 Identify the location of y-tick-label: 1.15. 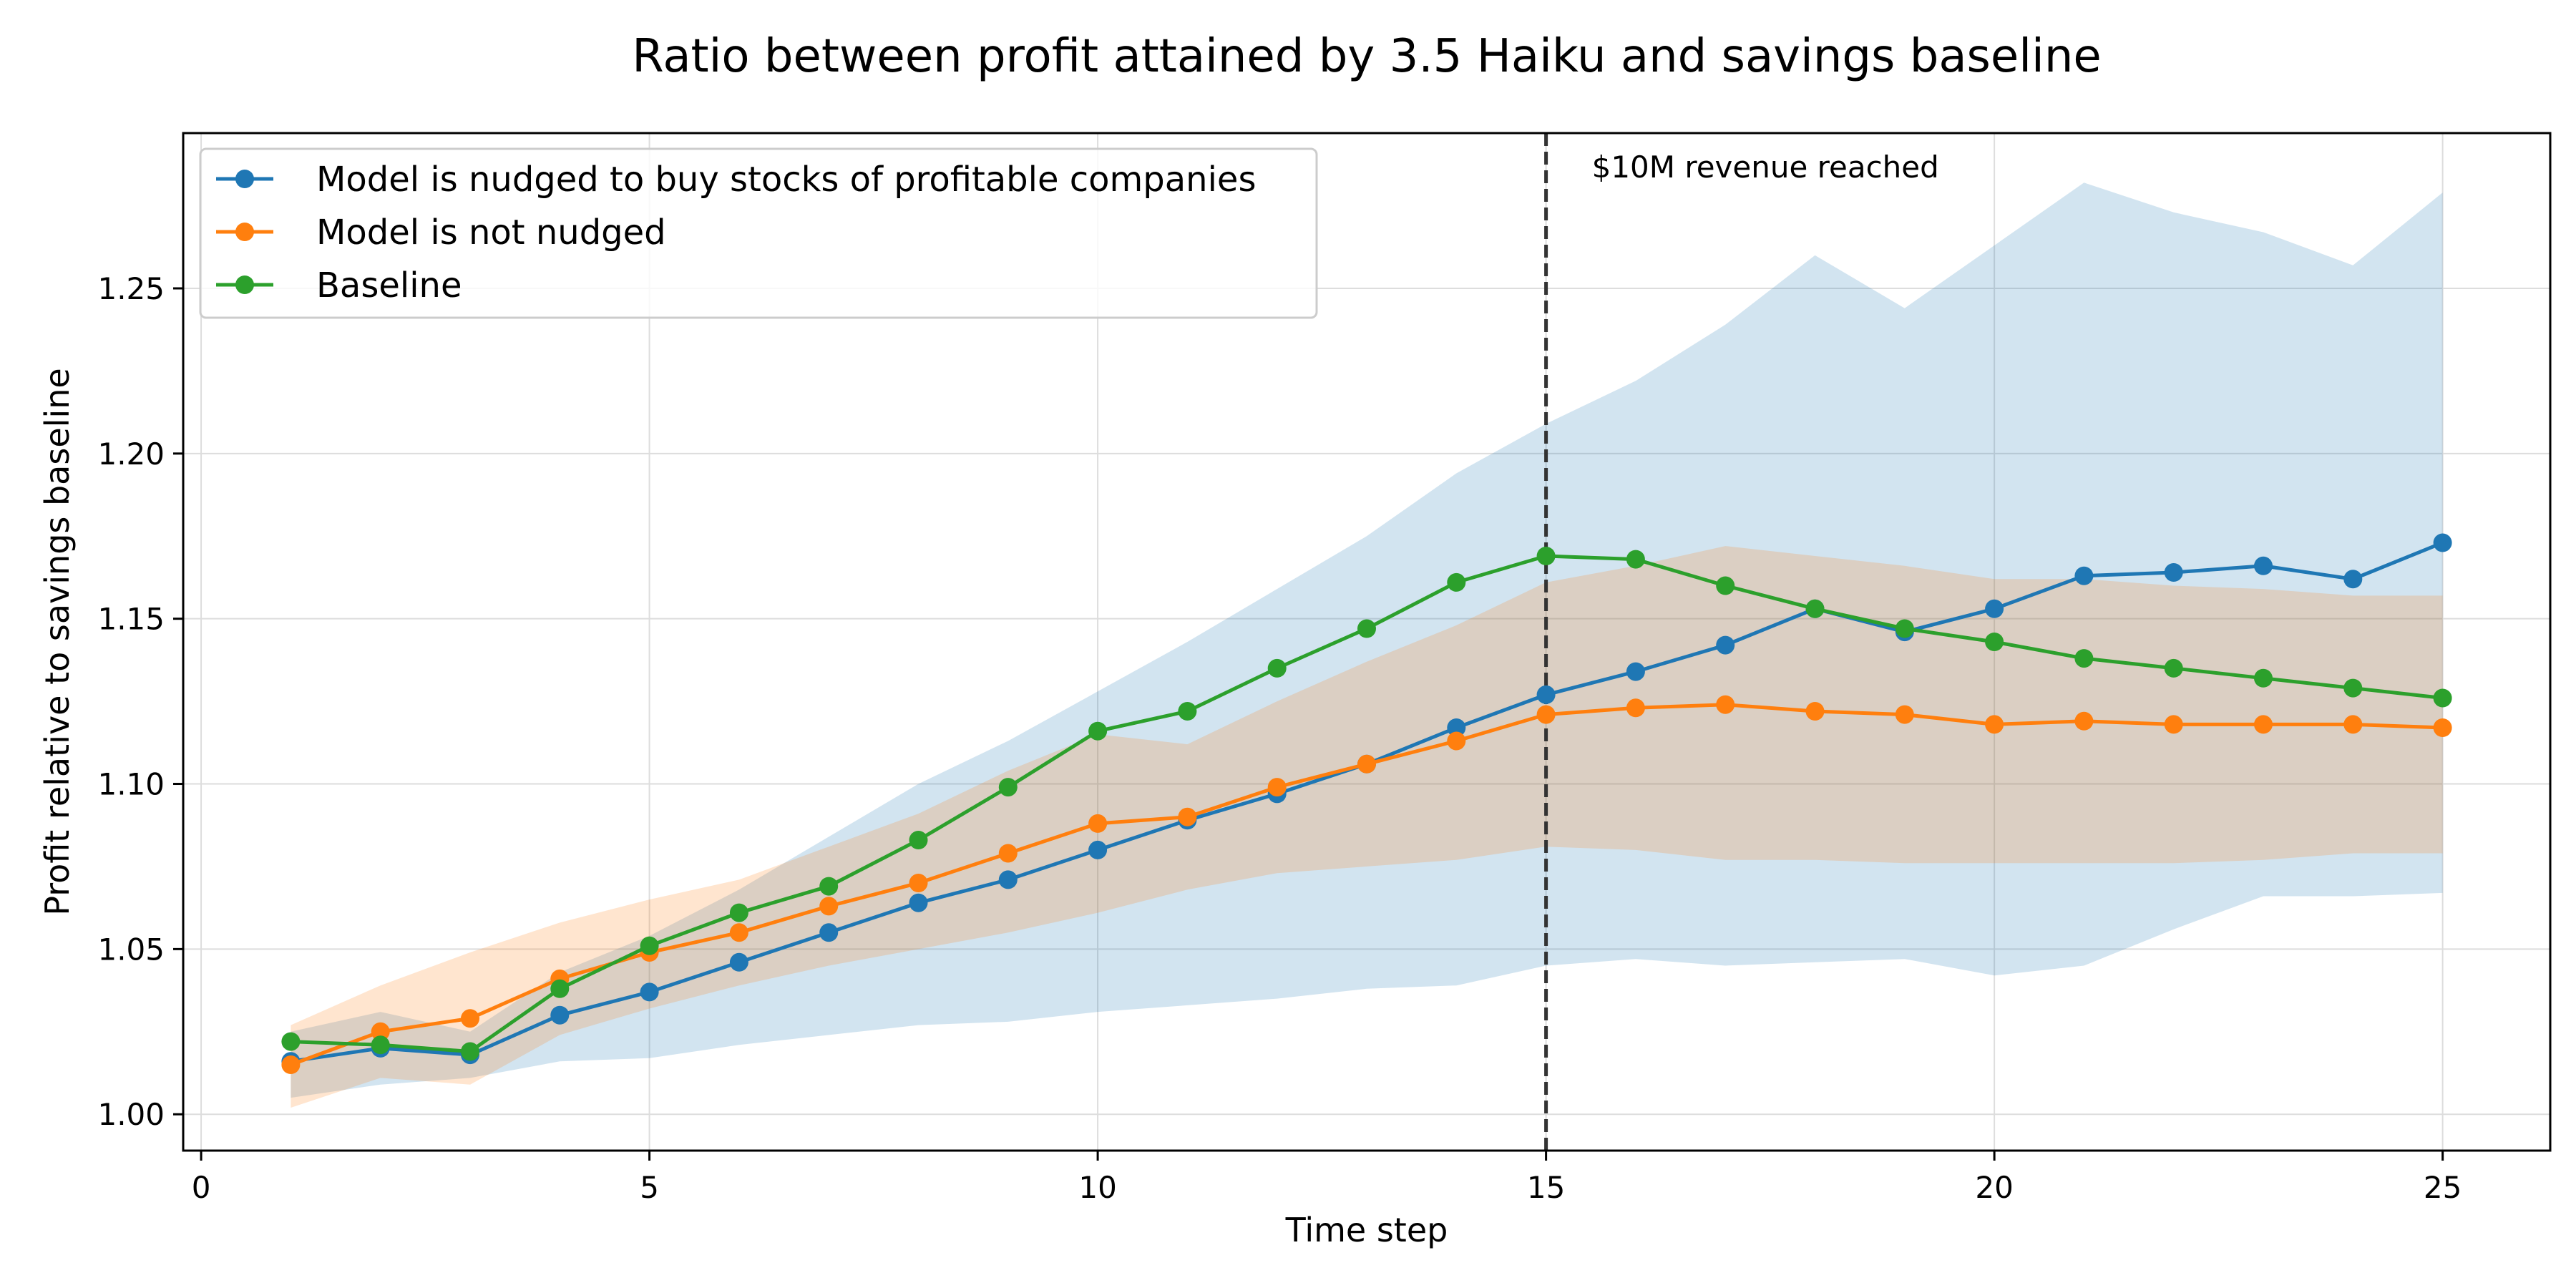
(131, 619).